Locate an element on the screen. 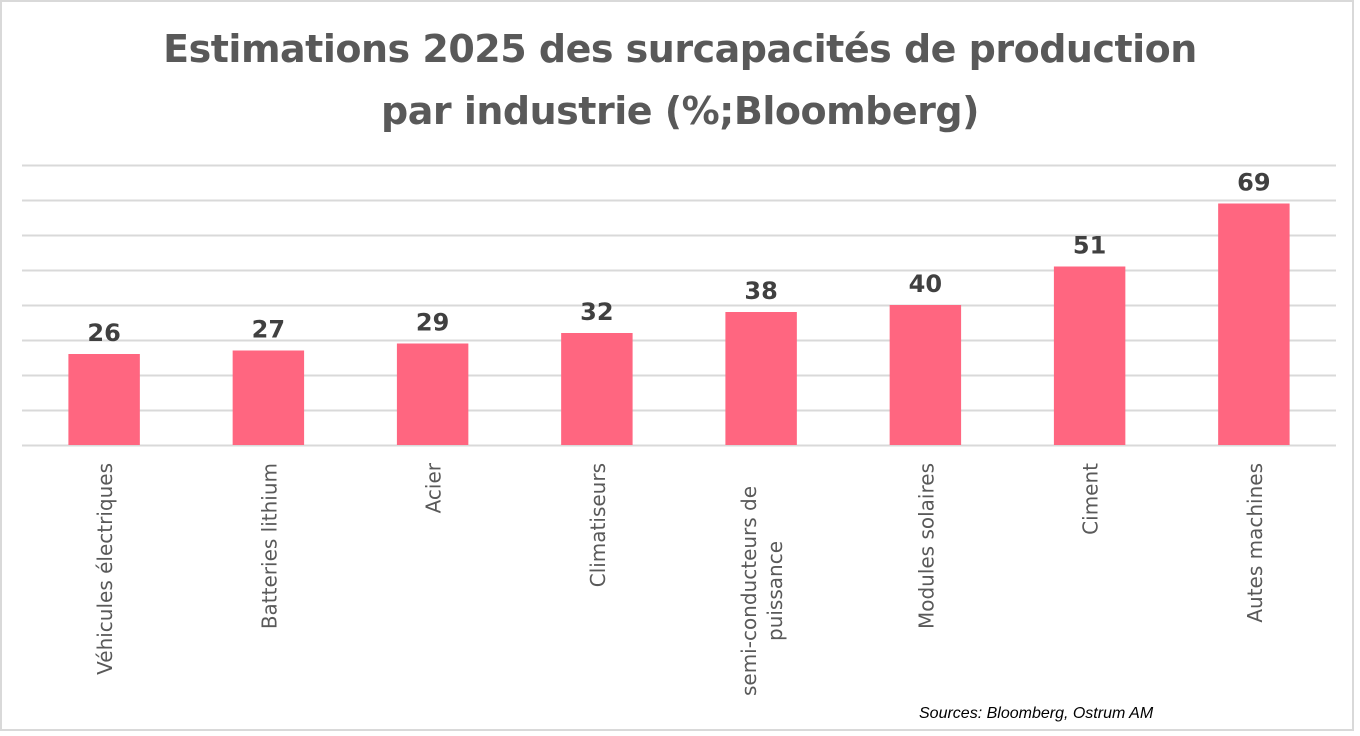 This screenshot has height=736, width=1360. x-tick-label-line: puissance is located at coordinates (775, 591).